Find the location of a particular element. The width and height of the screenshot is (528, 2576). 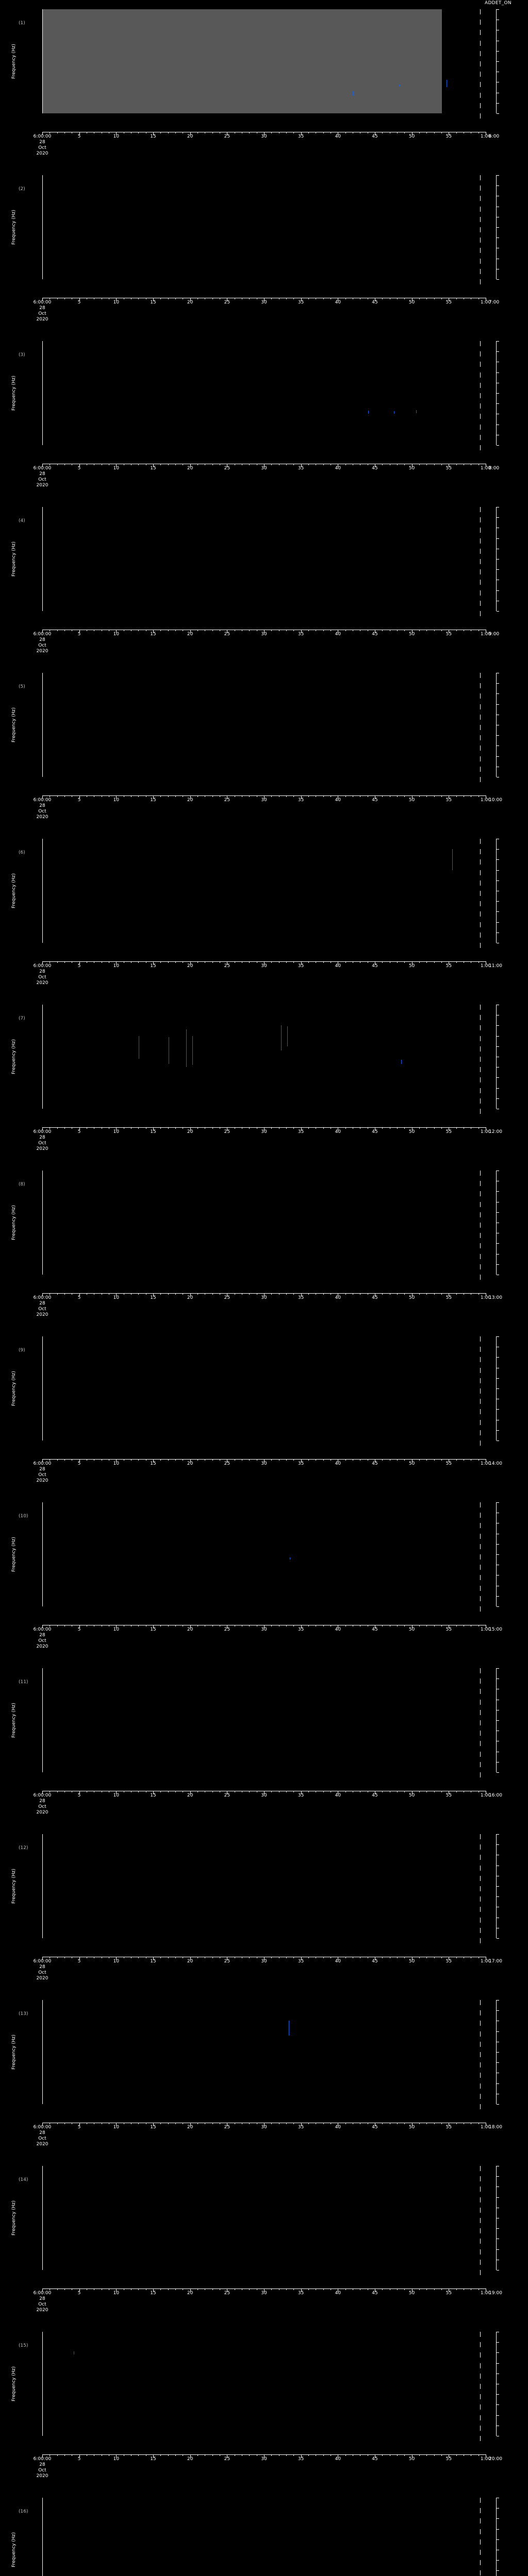

x-axis-tick-label: 15 is located at coordinates (153, 1297).